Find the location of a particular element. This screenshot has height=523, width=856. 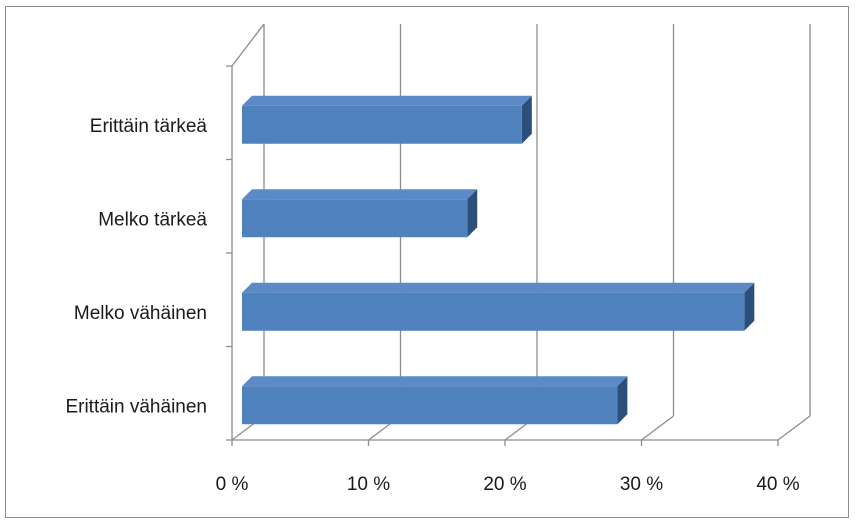

x-tick-label: 30 % is located at coordinates (641, 484).